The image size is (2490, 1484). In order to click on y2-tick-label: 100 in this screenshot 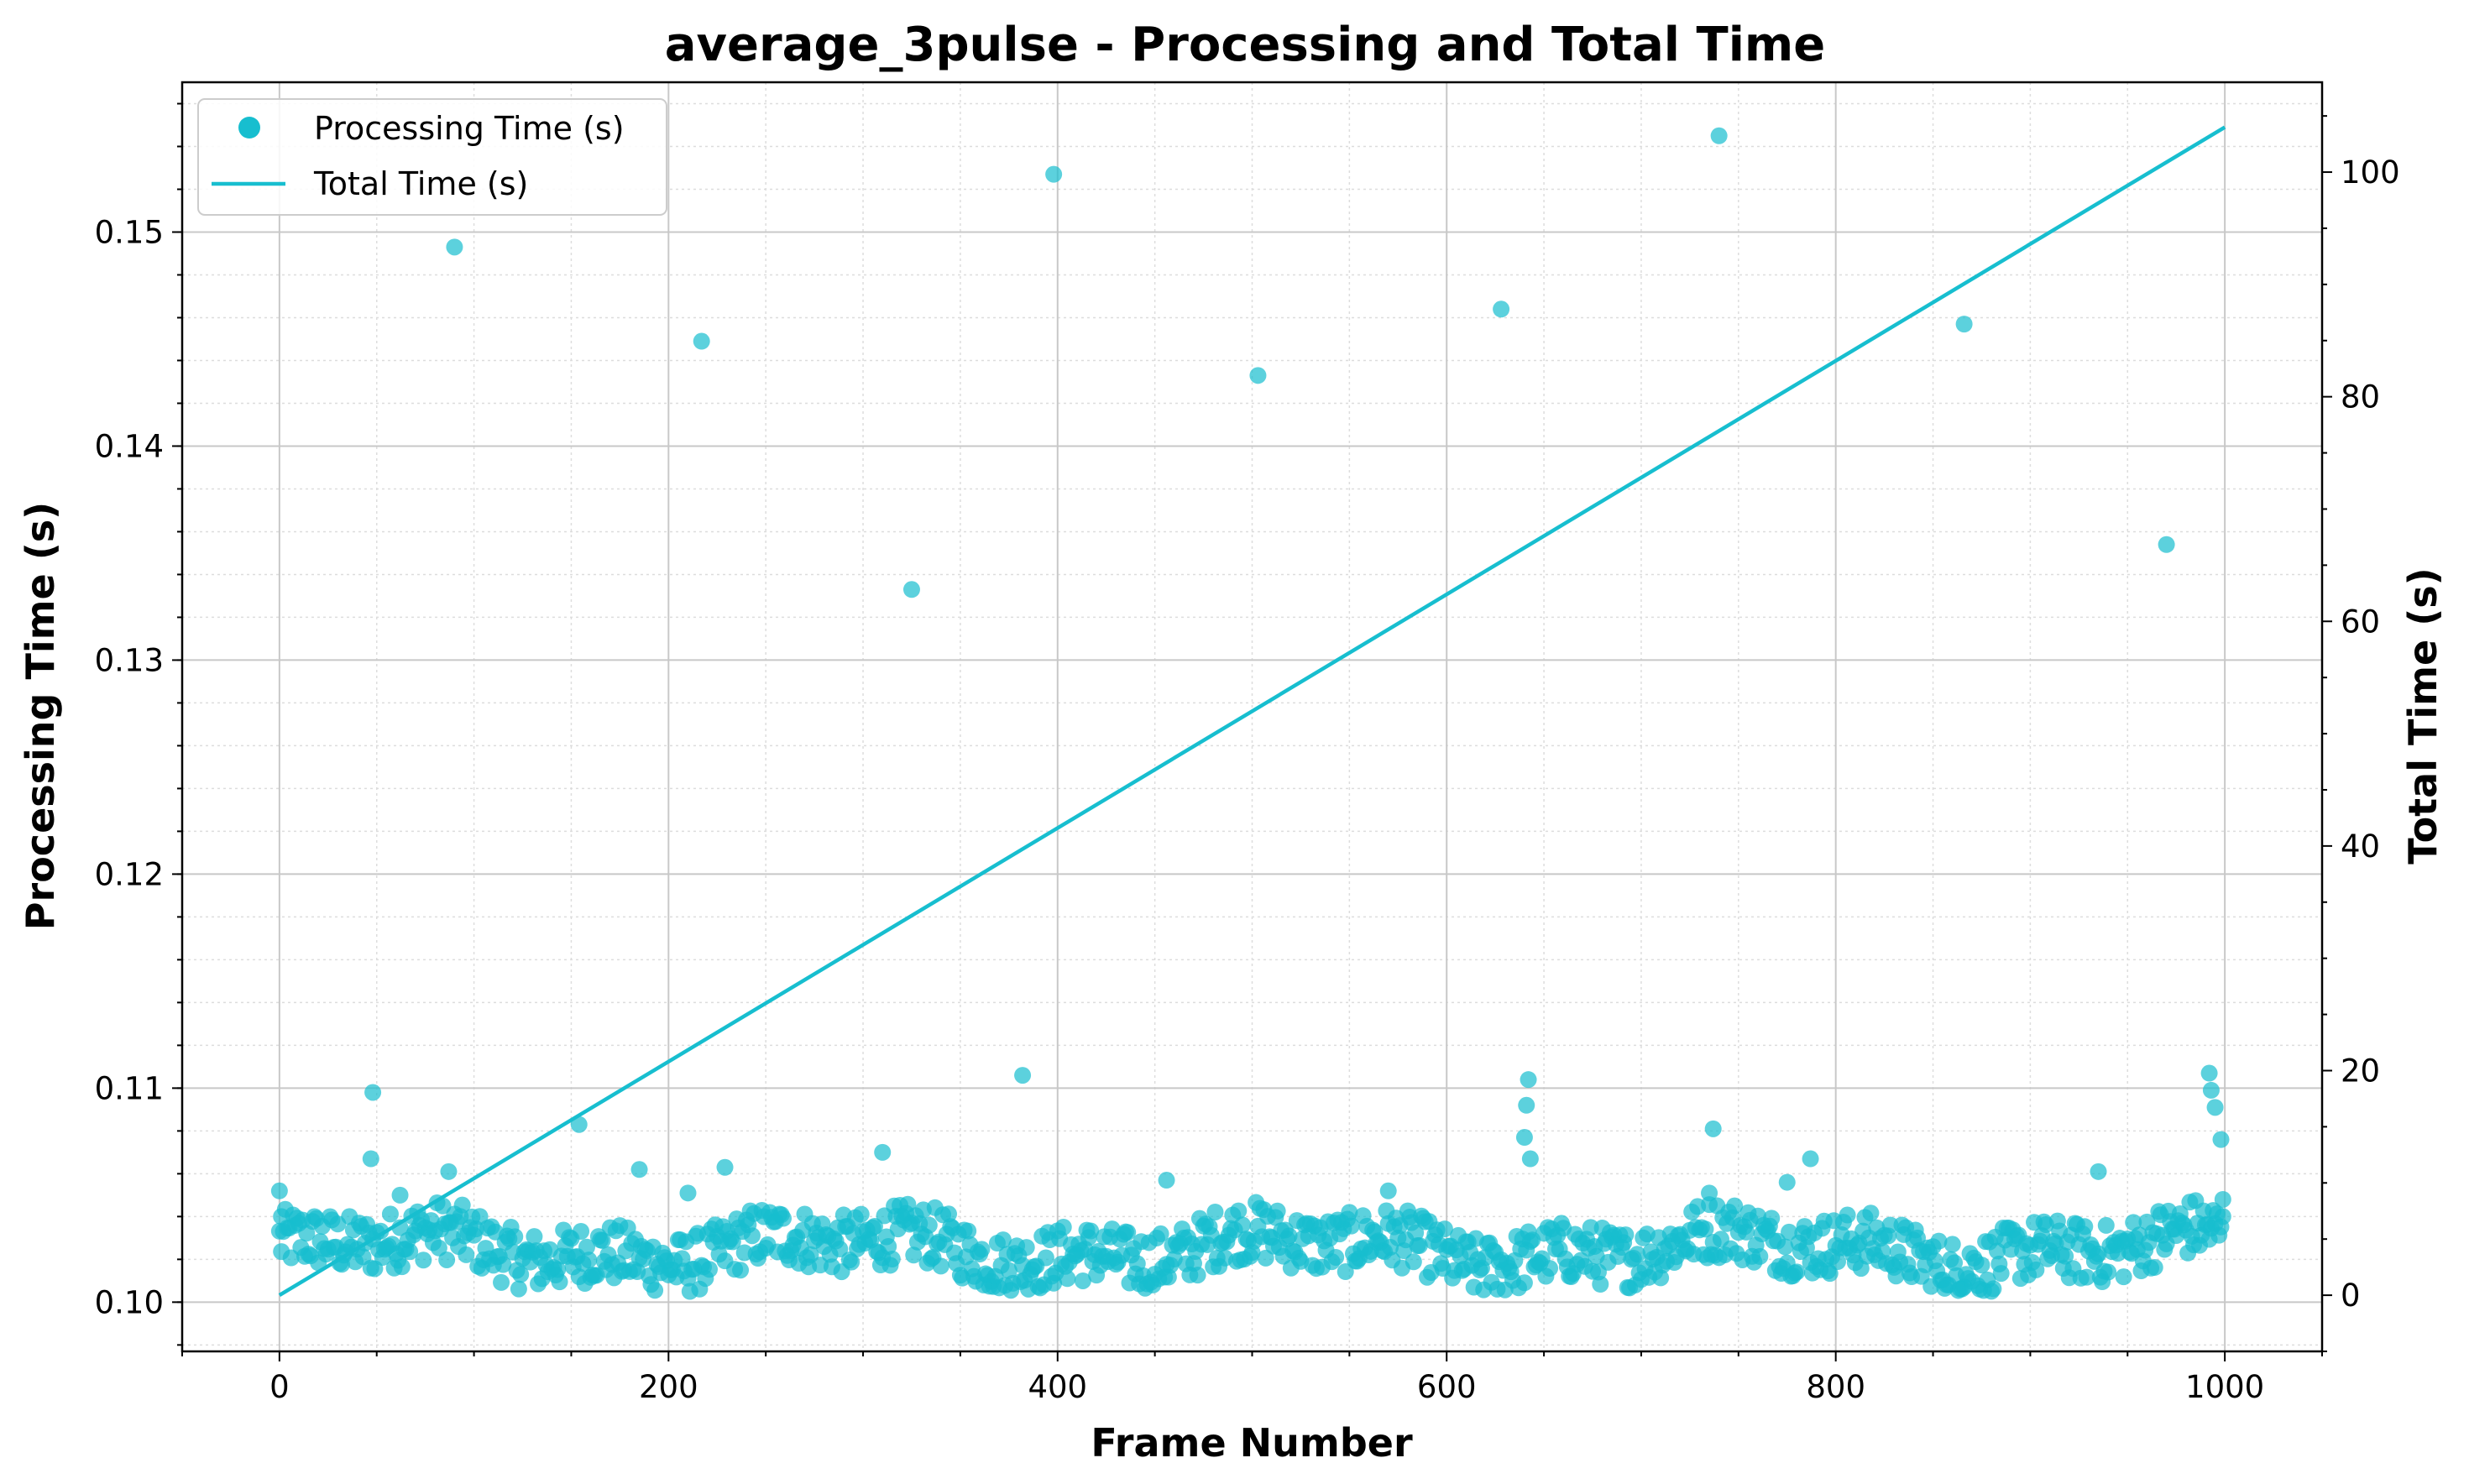, I will do `click(2370, 172)`.